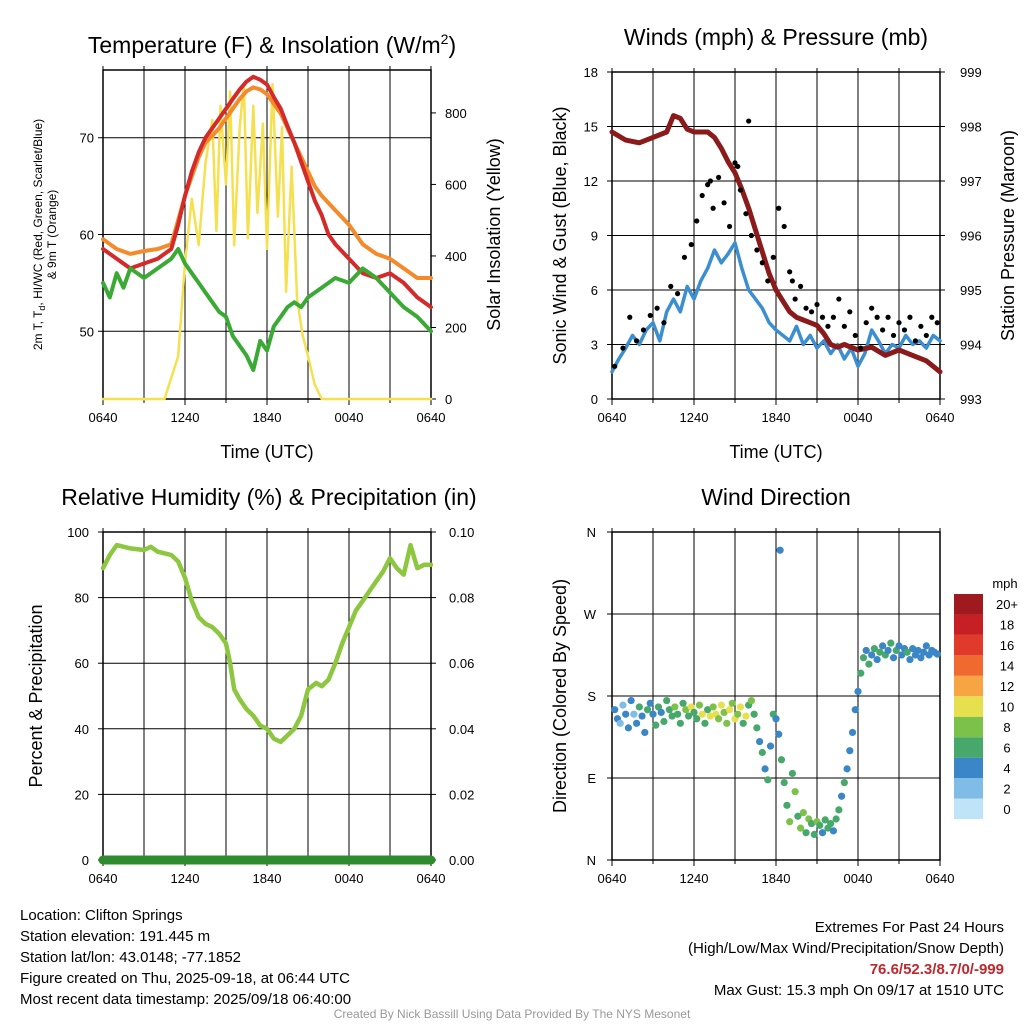 The image size is (1024, 1024). Describe the element at coordinates (456, 184) in the screenshot. I see `y2-tick-label: 600` at that location.